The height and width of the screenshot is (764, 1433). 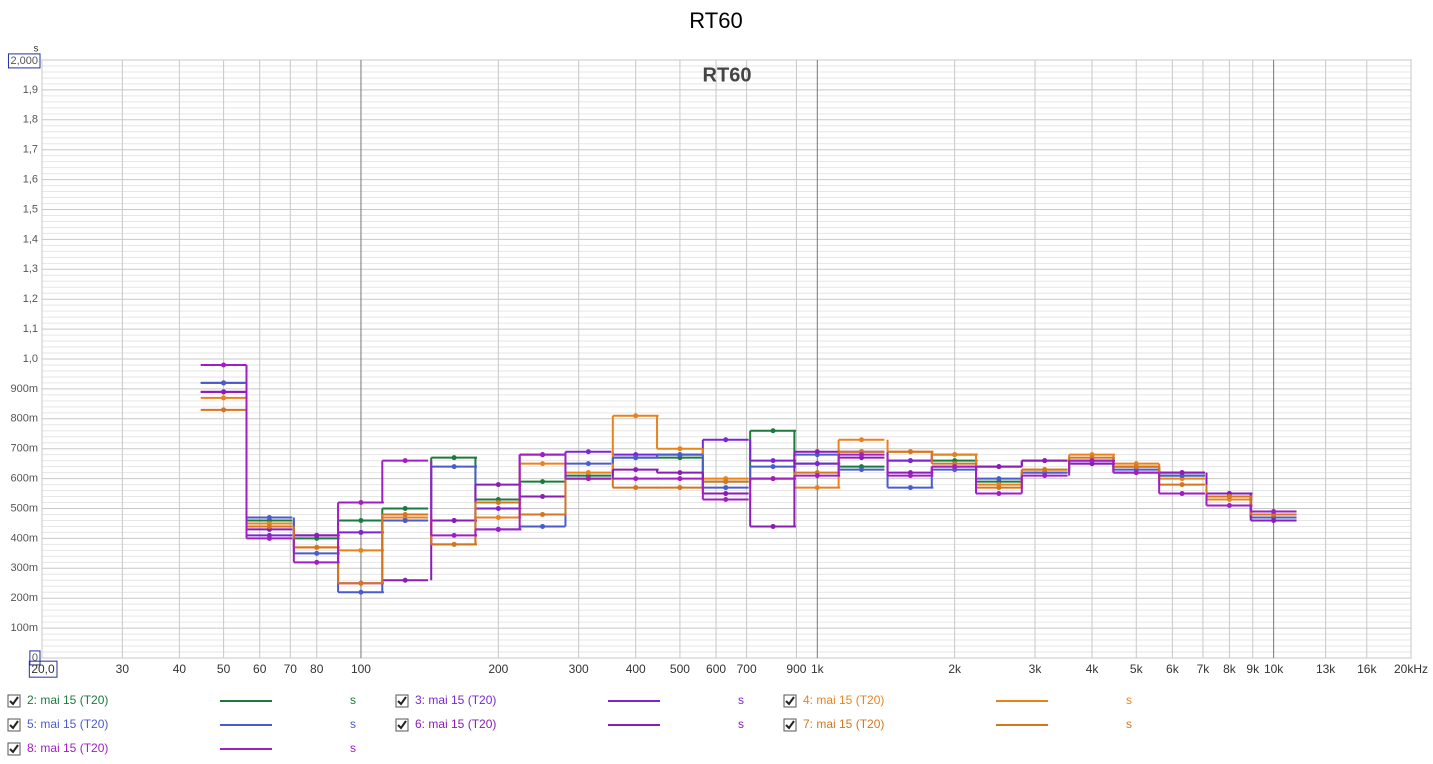 What do you see at coordinates (30, 329) in the screenshot?
I see `y-tick-label: 1,1` at bounding box center [30, 329].